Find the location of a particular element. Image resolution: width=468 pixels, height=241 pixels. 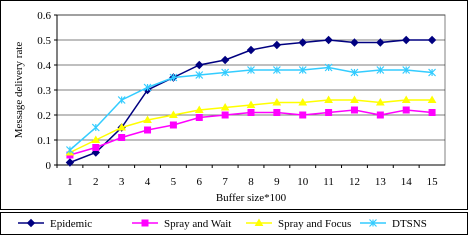

x-tick-label: 4 is located at coordinates (148, 182).